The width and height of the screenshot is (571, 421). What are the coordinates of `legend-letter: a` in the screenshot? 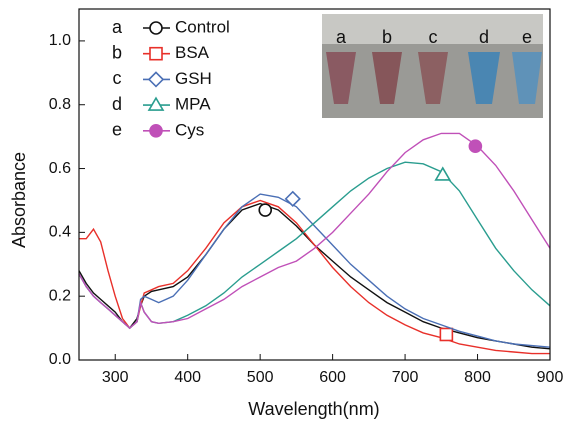 It's located at (117, 27).